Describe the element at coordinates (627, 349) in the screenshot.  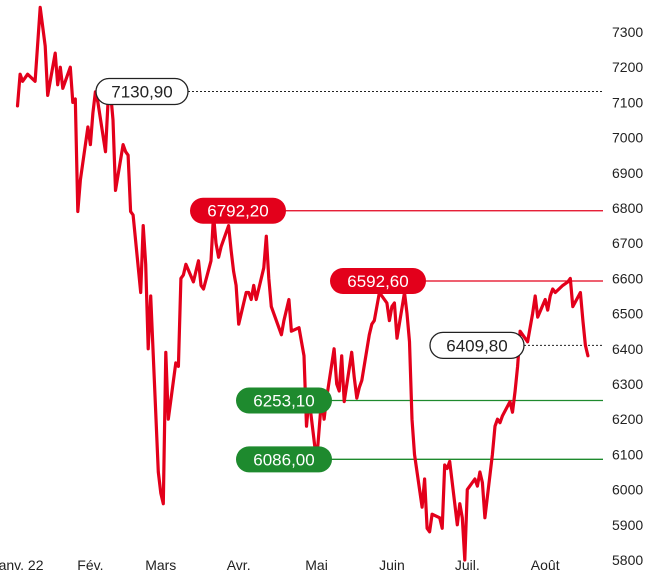
I see `y-tick-label: 6400` at that location.